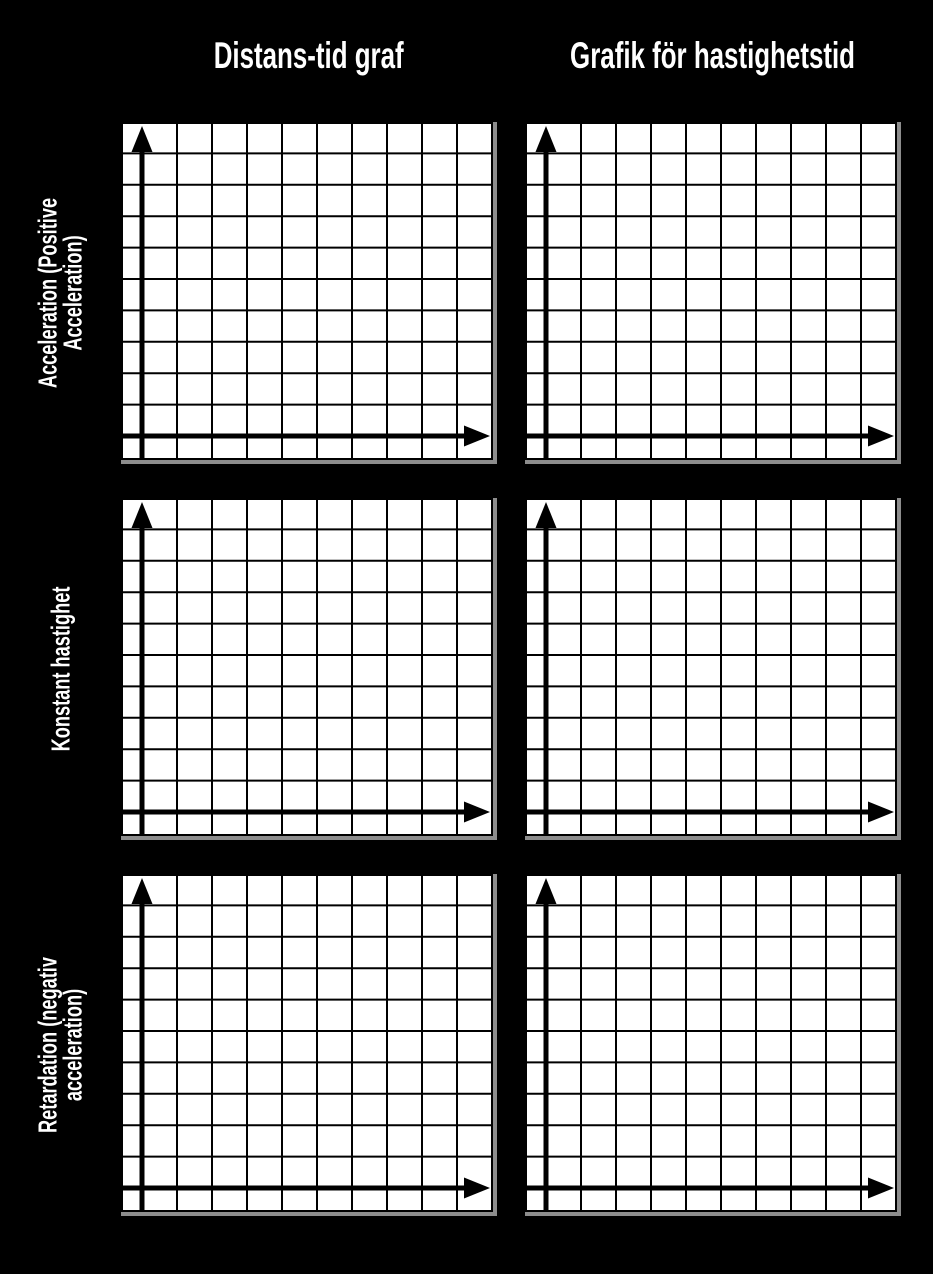 This screenshot has width=933, height=1274. I want to click on graph-panel-velocity-time-constant-speed, so click(713, 669).